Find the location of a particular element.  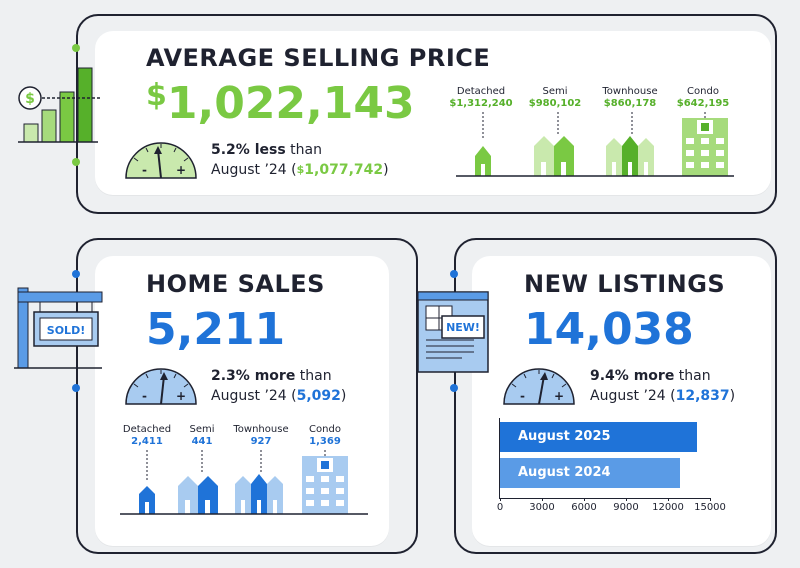

listings-change: 9.4% more is located at coordinates (632, 376).